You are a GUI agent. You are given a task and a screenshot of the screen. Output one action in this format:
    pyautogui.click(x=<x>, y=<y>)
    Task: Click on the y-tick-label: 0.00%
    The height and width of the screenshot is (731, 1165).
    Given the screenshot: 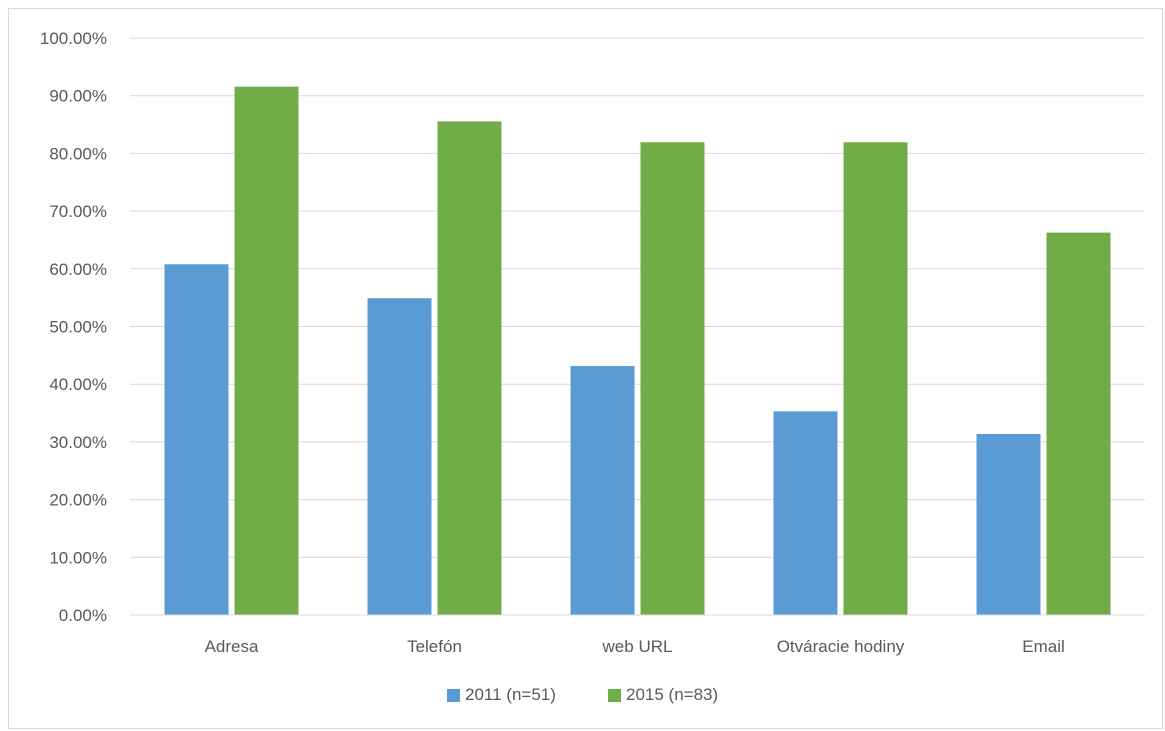 What is the action you would take?
    pyautogui.click(x=83, y=615)
    